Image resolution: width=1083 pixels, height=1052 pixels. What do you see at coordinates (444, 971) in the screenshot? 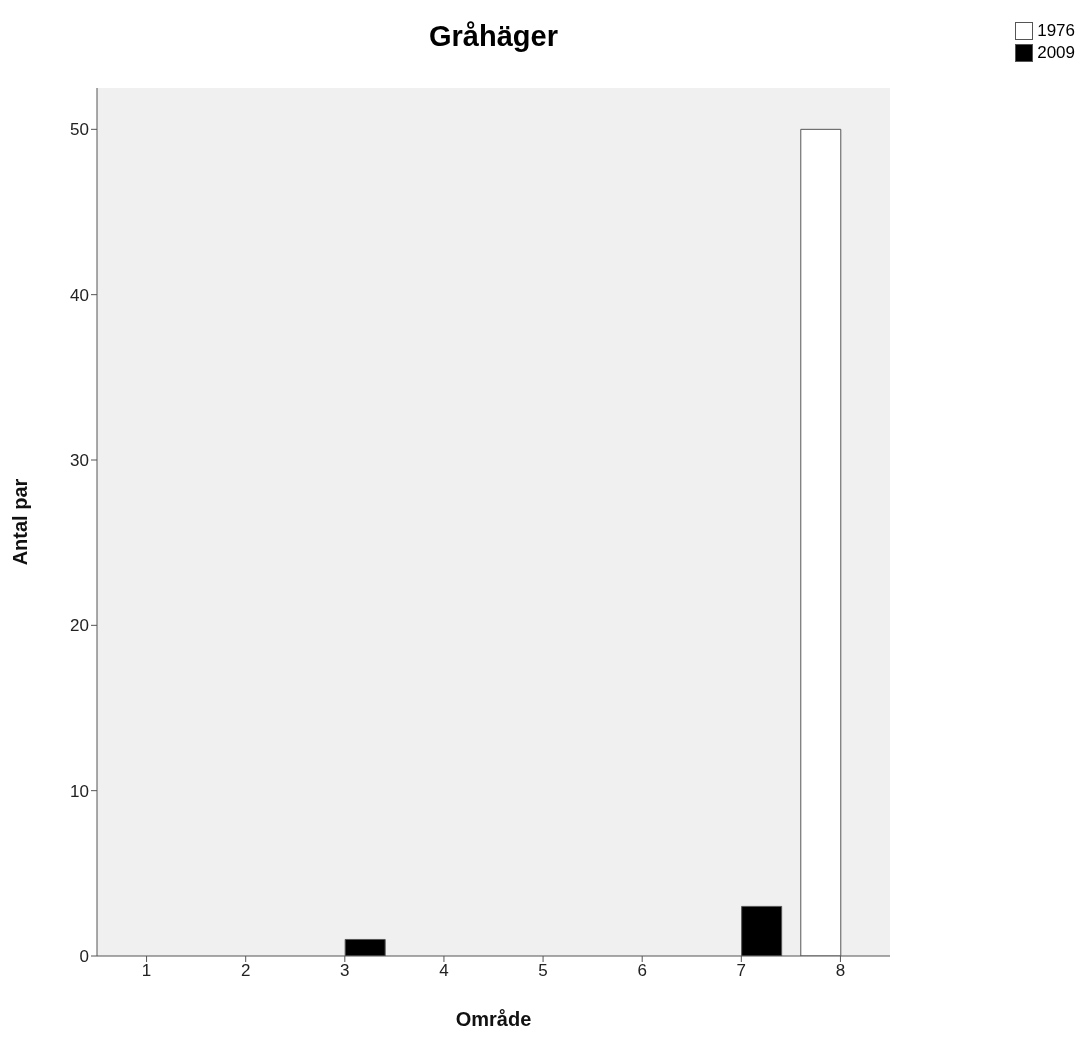
I see `x-tick-label: 4` at bounding box center [444, 971].